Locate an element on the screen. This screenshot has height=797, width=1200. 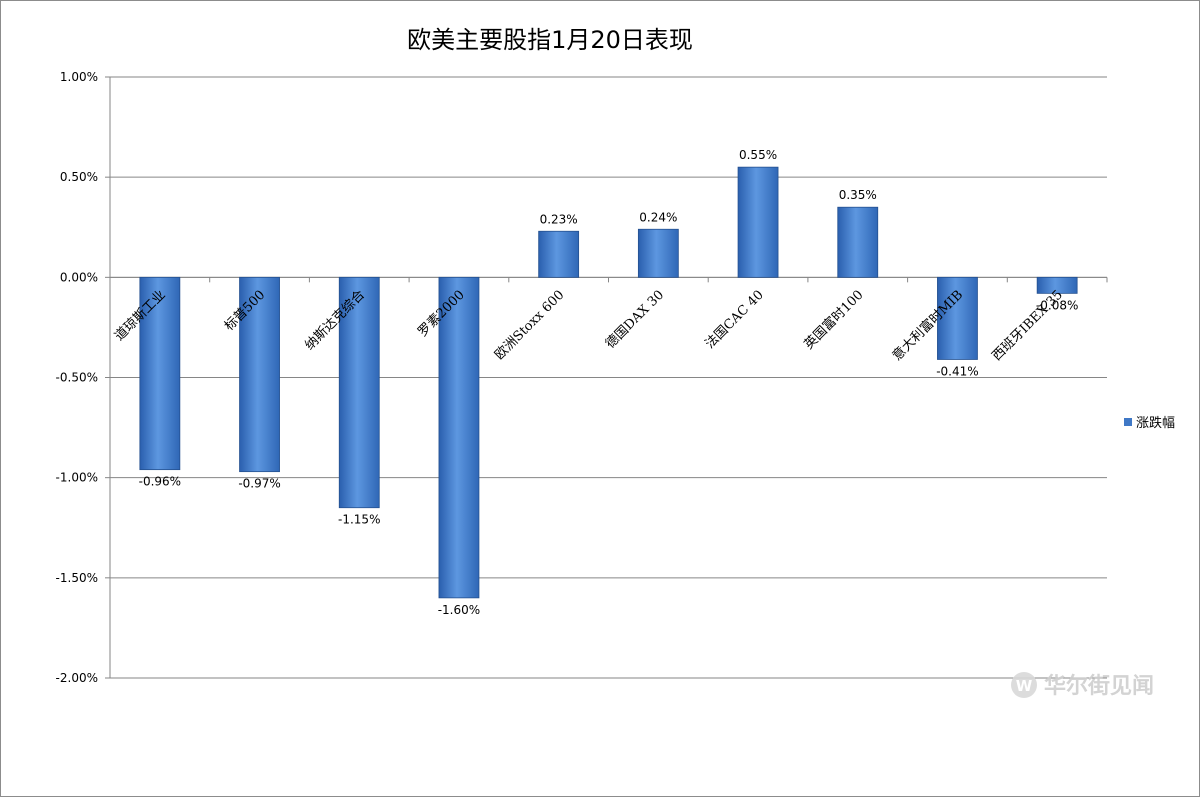
y-tick-label: -2.00% is located at coordinates (77, 678).